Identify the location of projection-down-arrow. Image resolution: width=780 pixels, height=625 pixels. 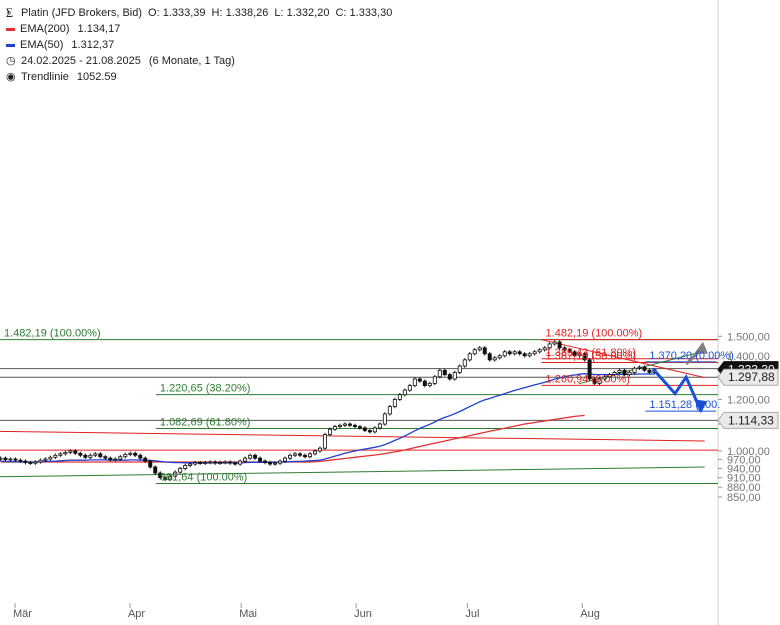
(677, 389).